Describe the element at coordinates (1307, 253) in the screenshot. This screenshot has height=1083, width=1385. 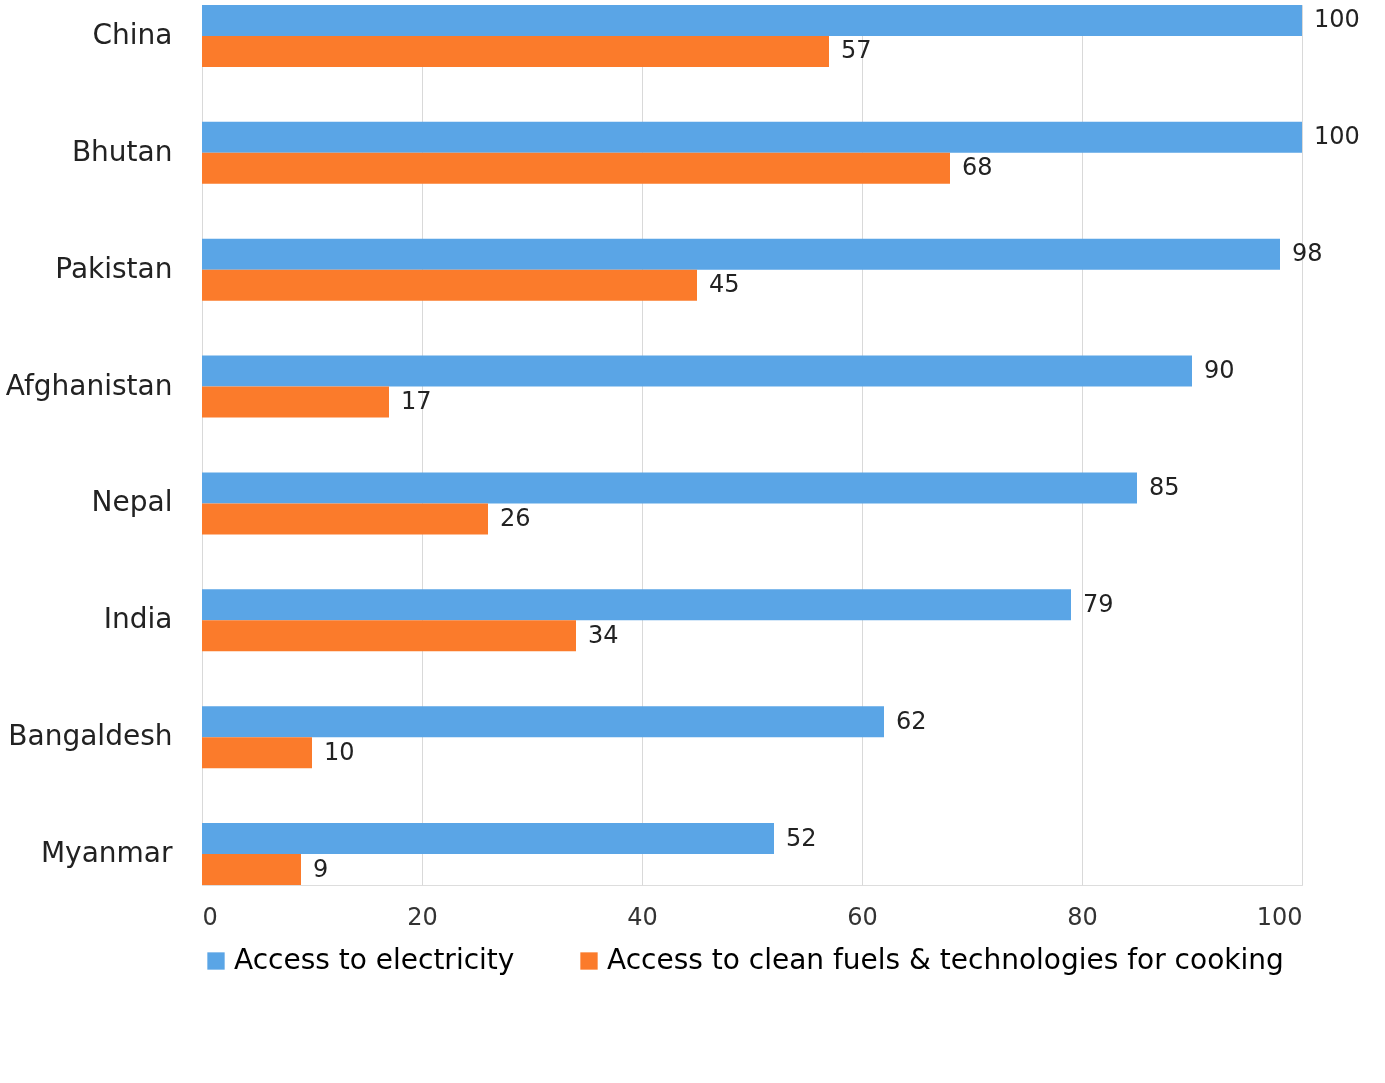
I see `data-label: 98` at that location.